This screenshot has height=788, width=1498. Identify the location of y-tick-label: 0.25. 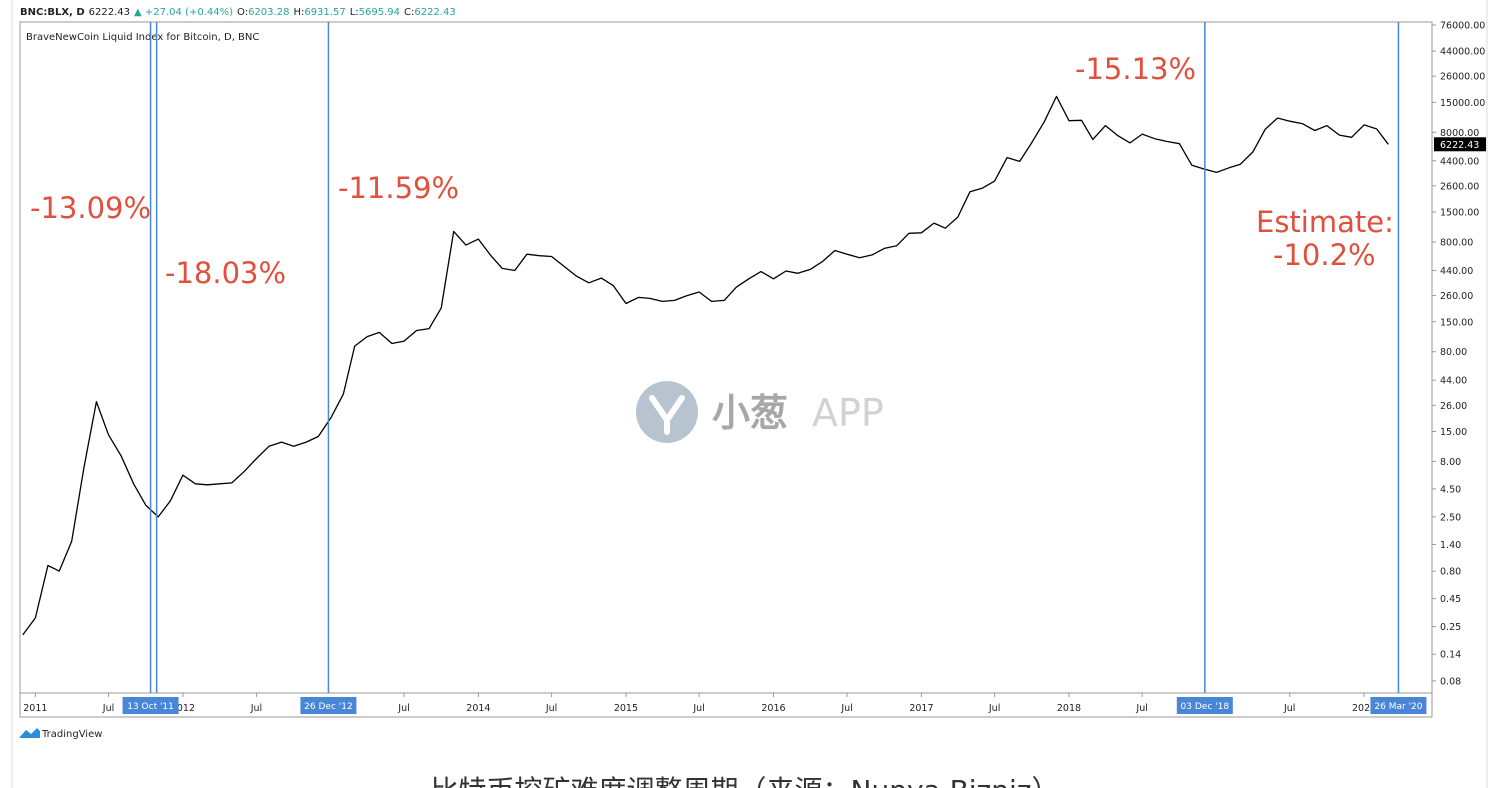
(1450, 627).